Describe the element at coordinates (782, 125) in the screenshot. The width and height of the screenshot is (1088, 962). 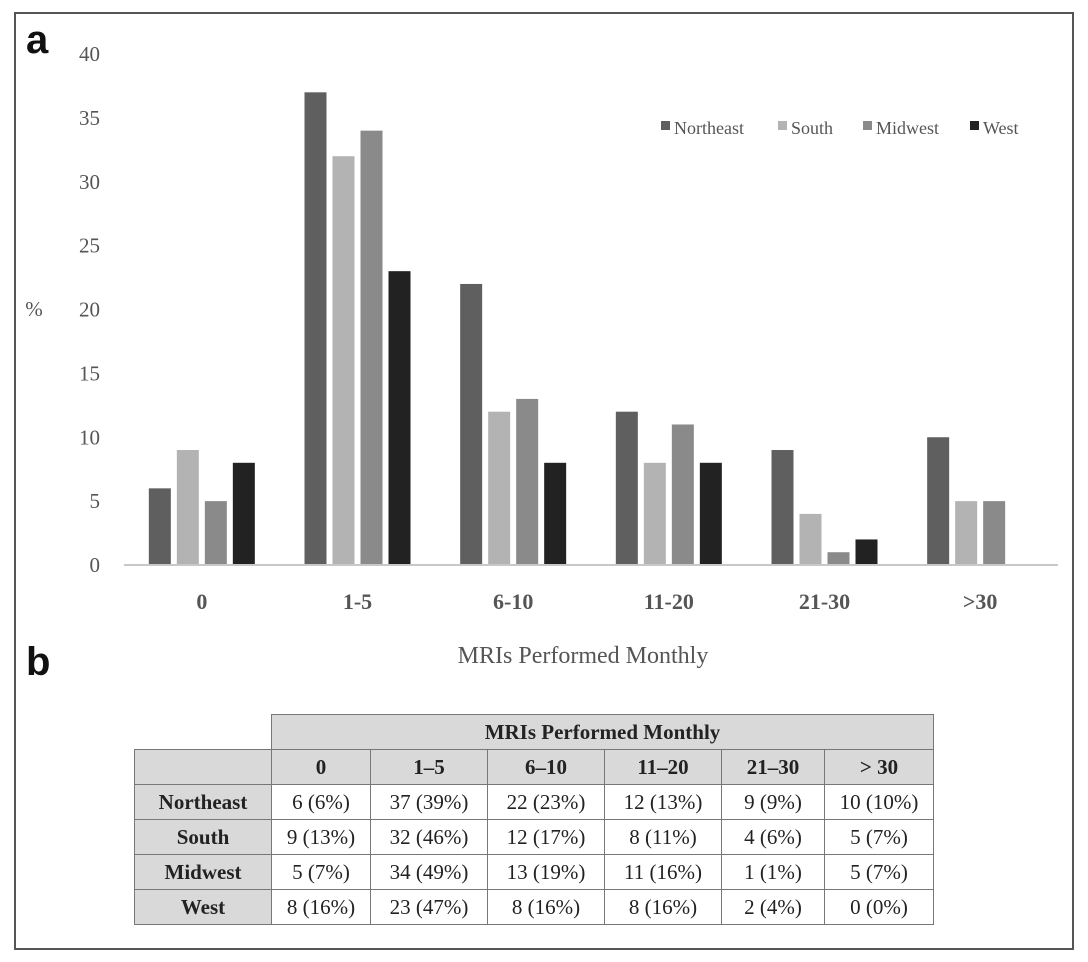
I see `legend-swatch-south` at that location.